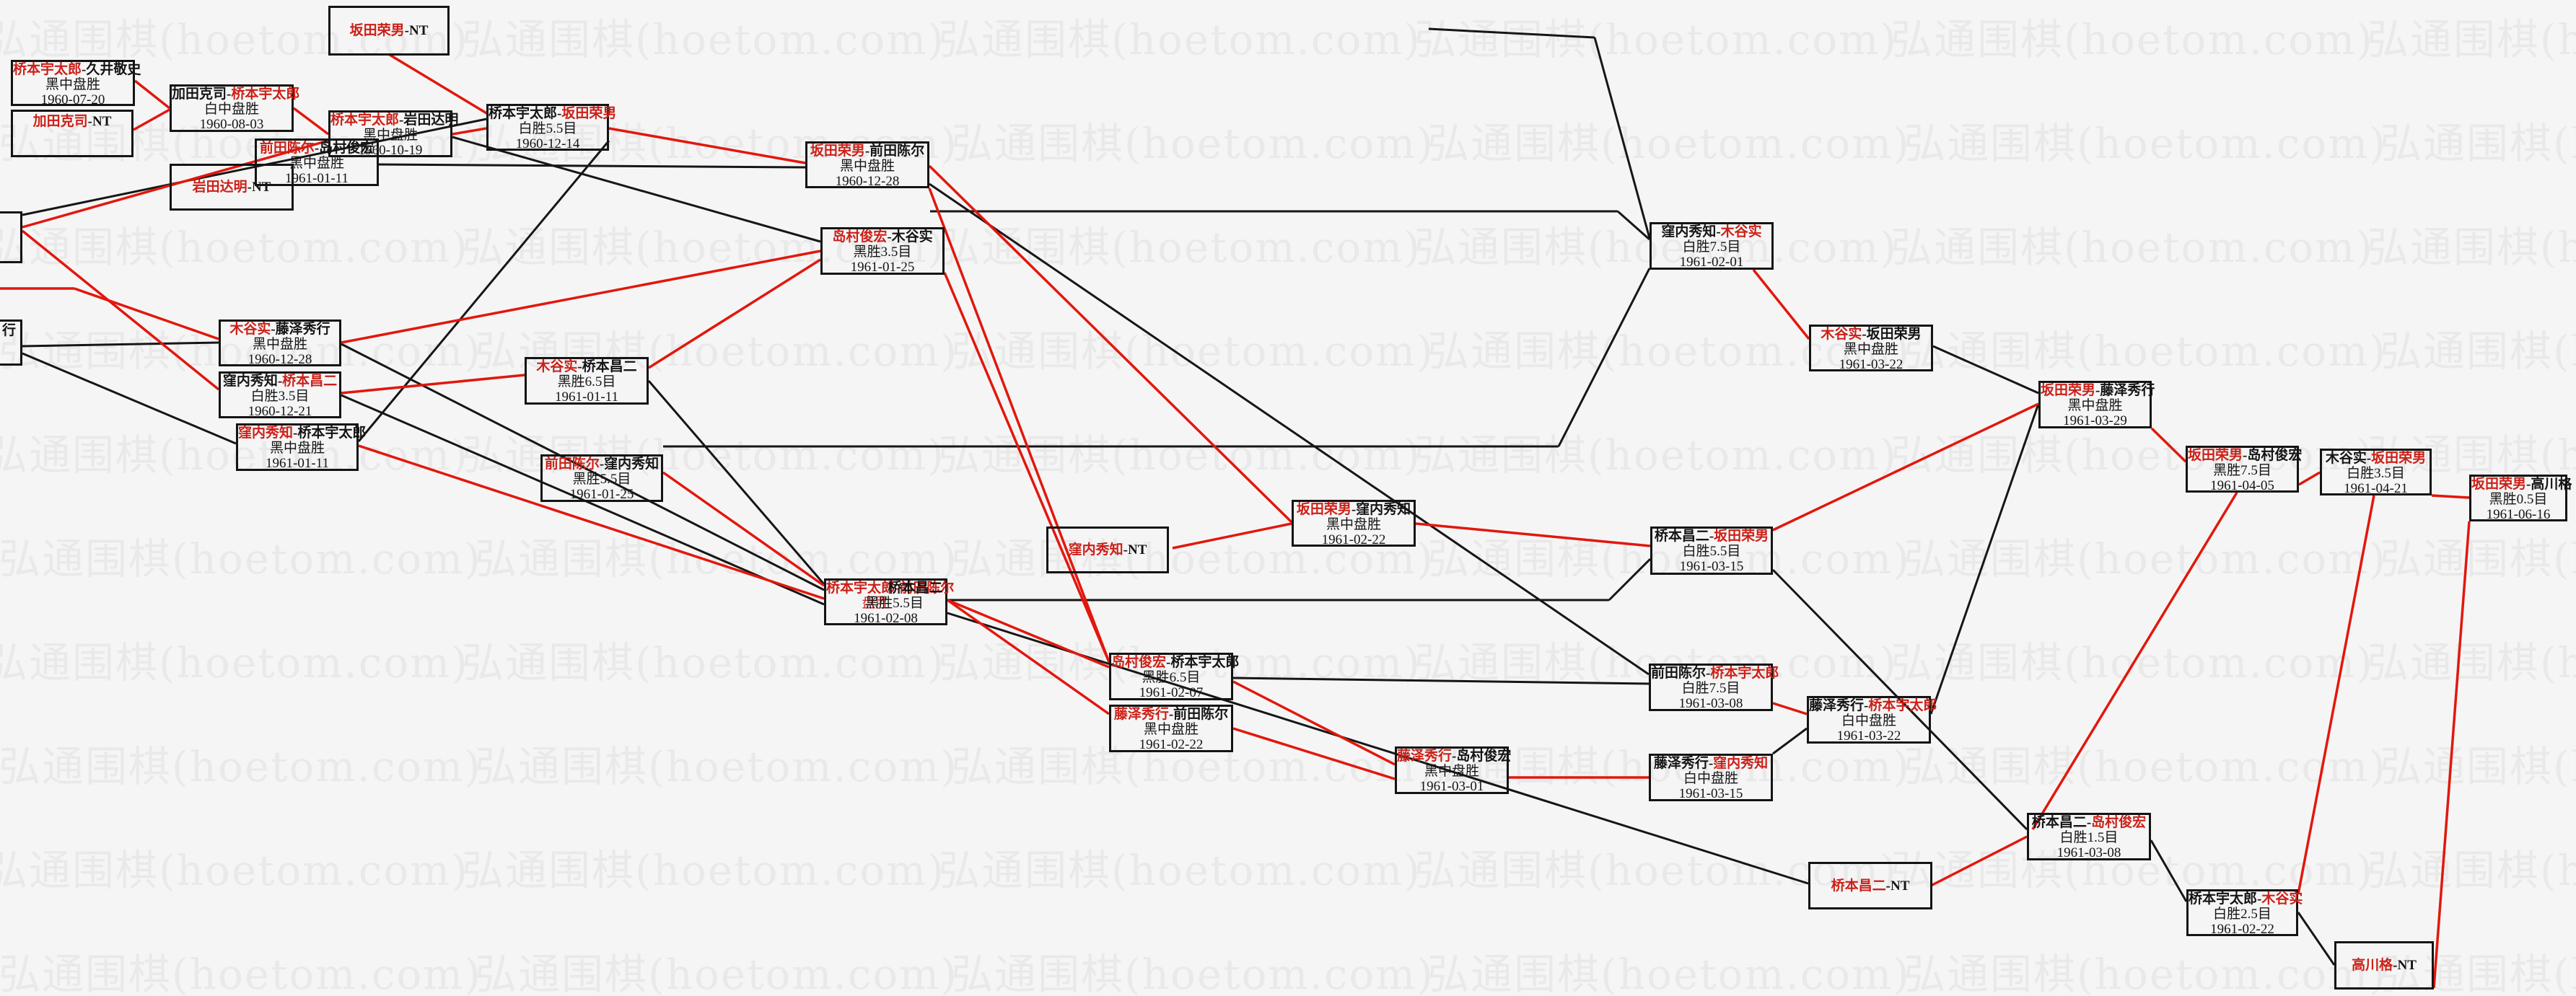 This screenshot has width=2576, height=996. I want to click on game-title: 木谷实-桥本昌二, so click(587, 367).